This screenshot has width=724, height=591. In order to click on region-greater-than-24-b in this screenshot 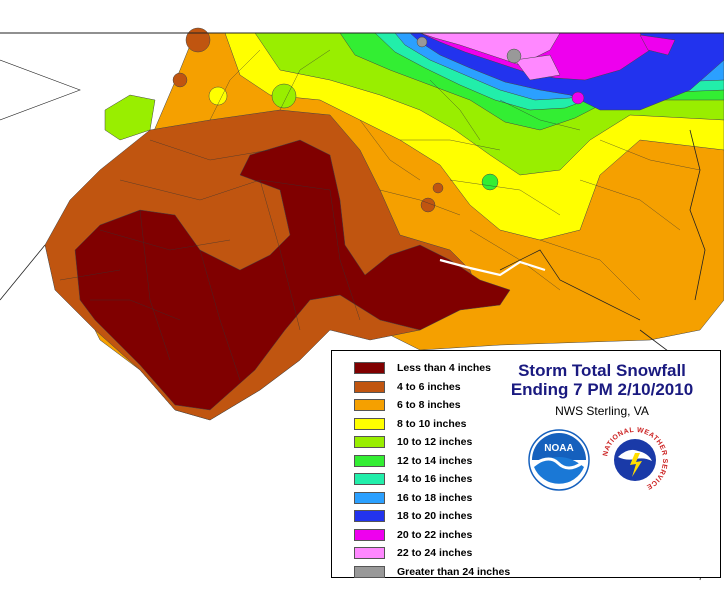, I will do `click(422, 42)`.